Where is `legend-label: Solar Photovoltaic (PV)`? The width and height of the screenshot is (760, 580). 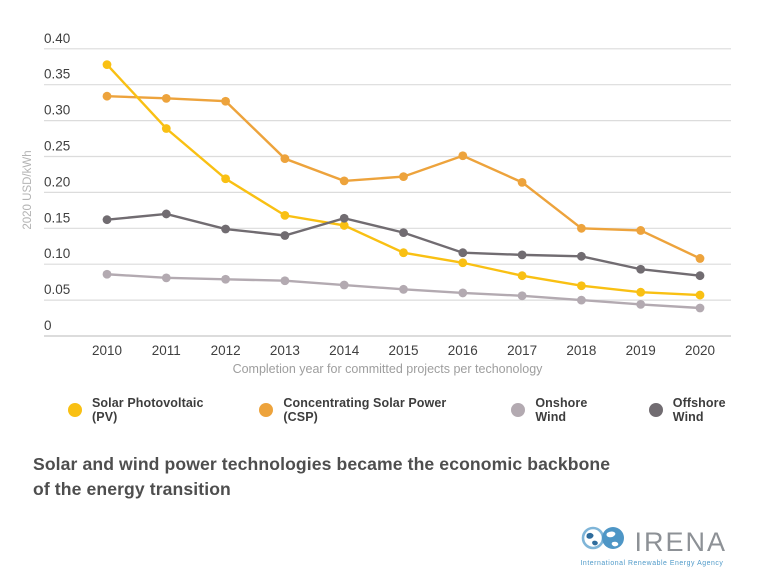
legend-label: Solar Photovoltaic (PV) is located at coordinates (148, 410).